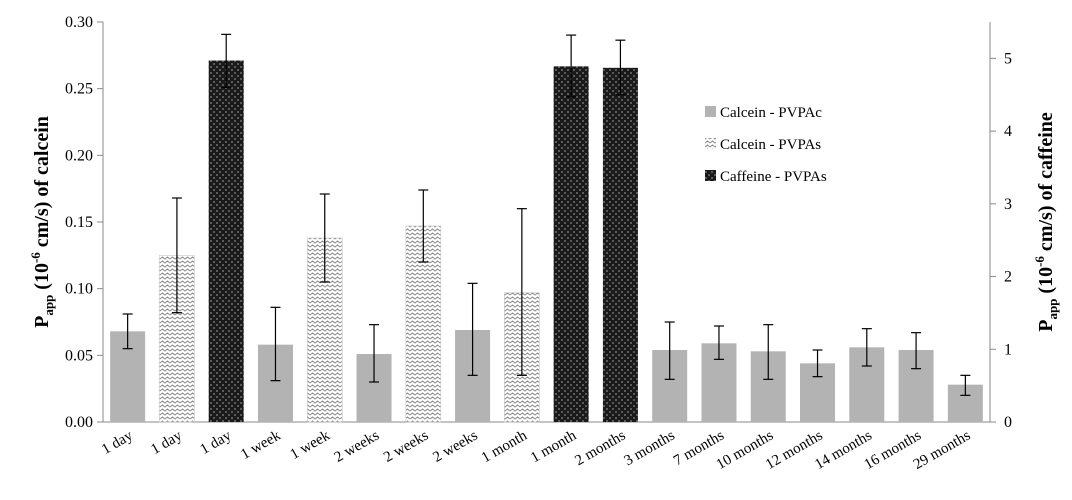 The width and height of the screenshot is (1072, 500). I want to click on legend-label-calcein-pvpac: Calcein - PVPAc, so click(771, 113).